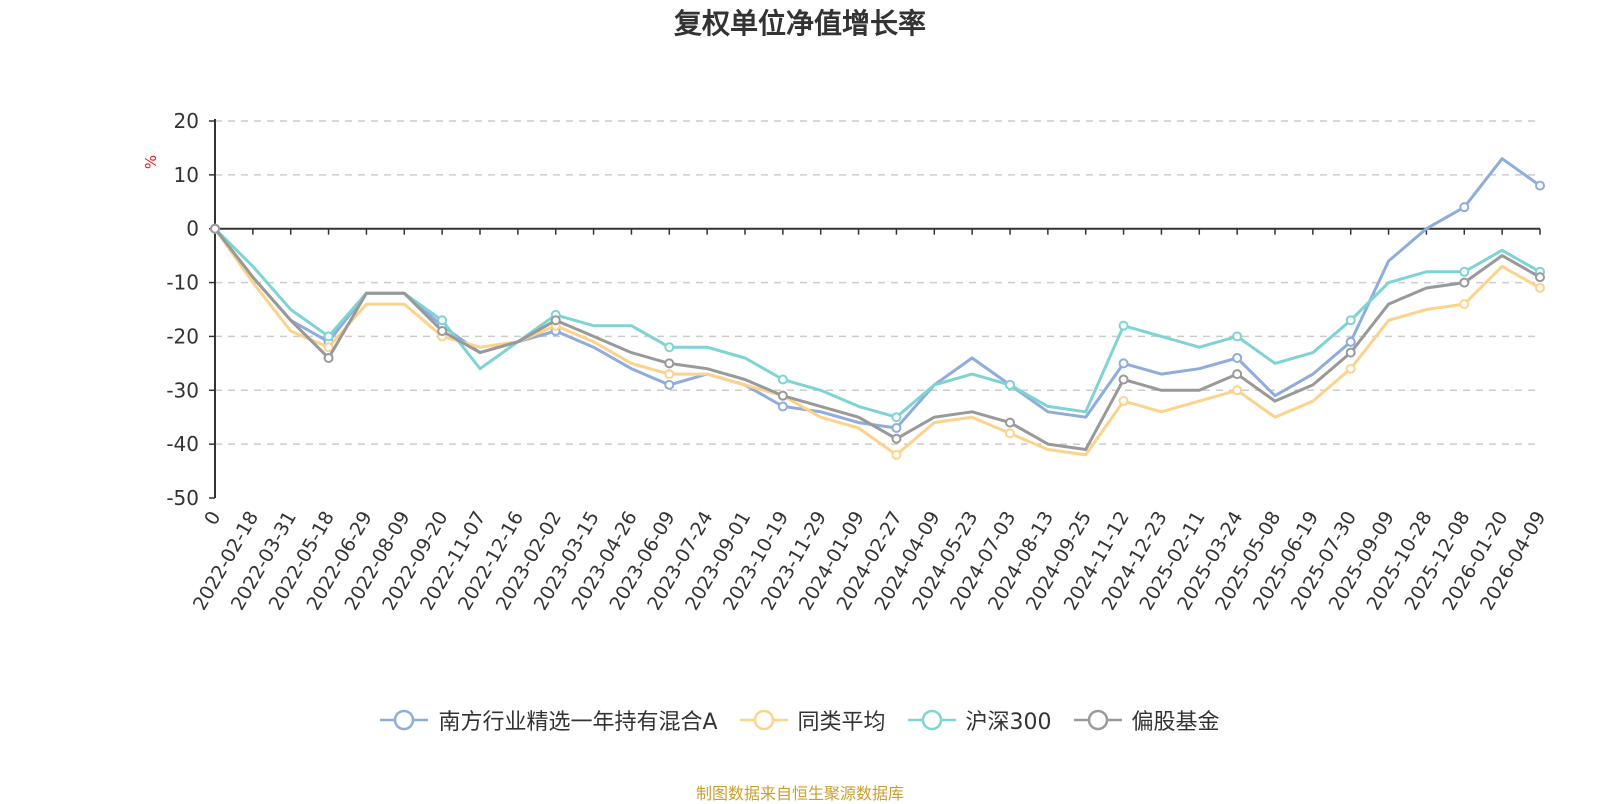  What do you see at coordinates (182, 444) in the screenshot?
I see `y-tick-label: -40` at bounding box center [182, 444].